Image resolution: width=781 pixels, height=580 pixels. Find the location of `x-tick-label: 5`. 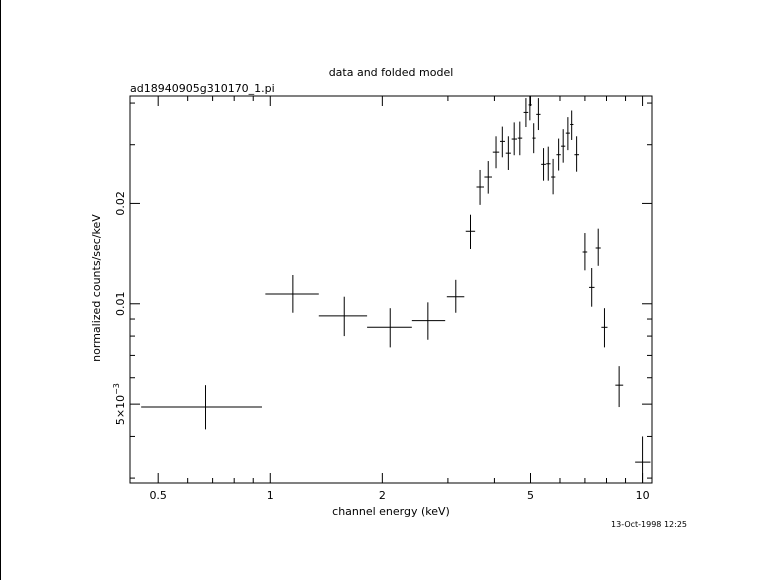

x-tick-label: 5 is located at coordinates (530, 495).